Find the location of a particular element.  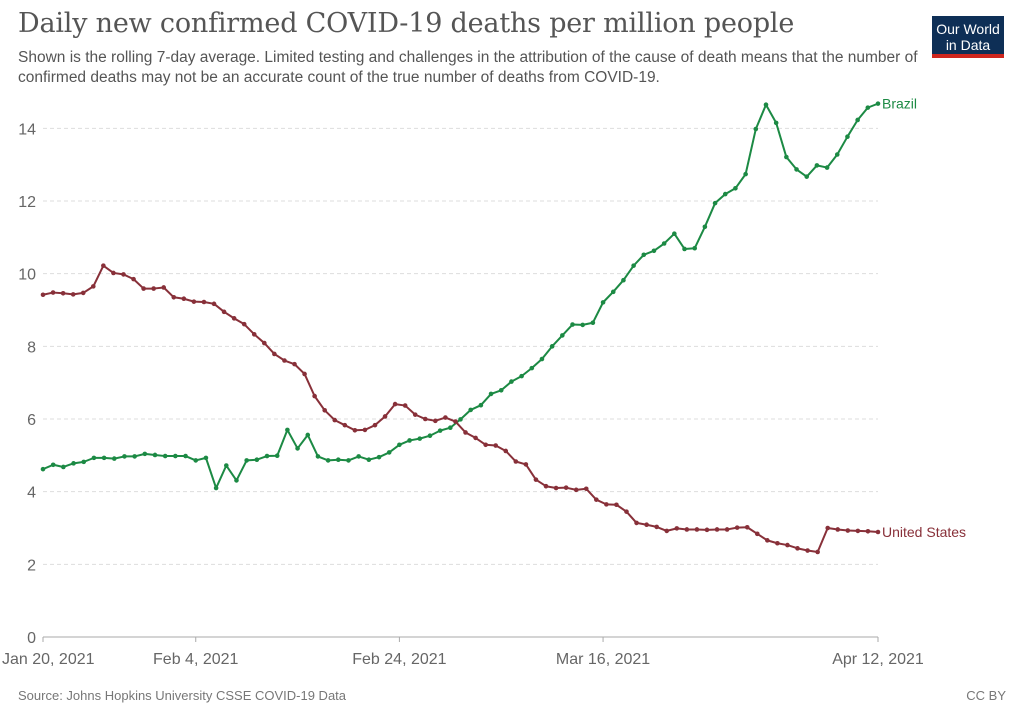

license-link: CC BY is located at coordinates (986, 695).